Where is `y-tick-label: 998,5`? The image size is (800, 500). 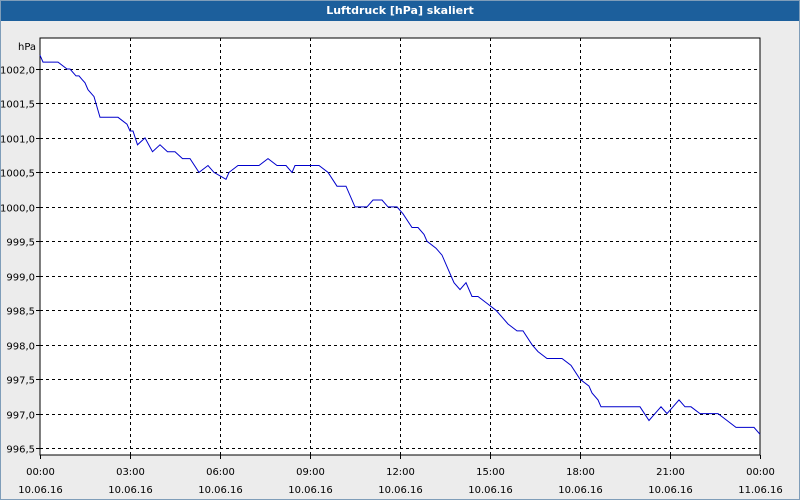 y-tick-label: 998,5 is located at coordinates (20, 312).